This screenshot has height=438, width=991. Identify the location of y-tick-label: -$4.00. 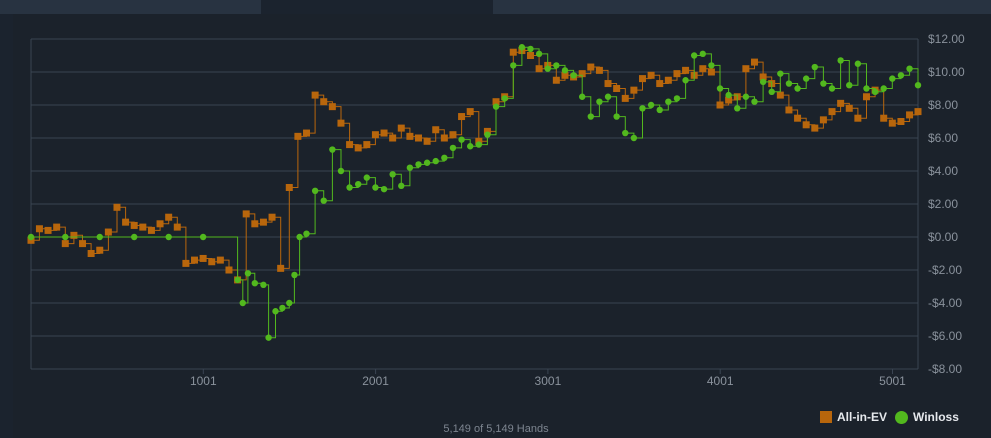
(945, 303).